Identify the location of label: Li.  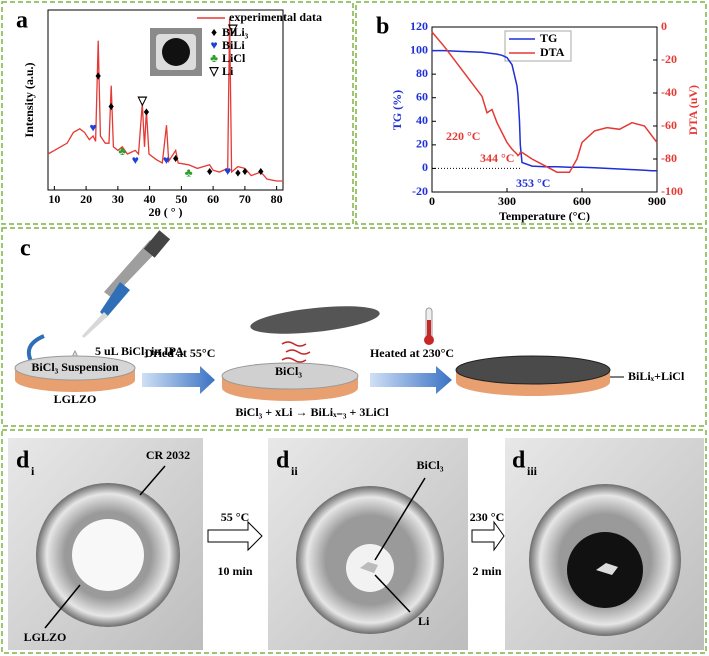
(424, 621).